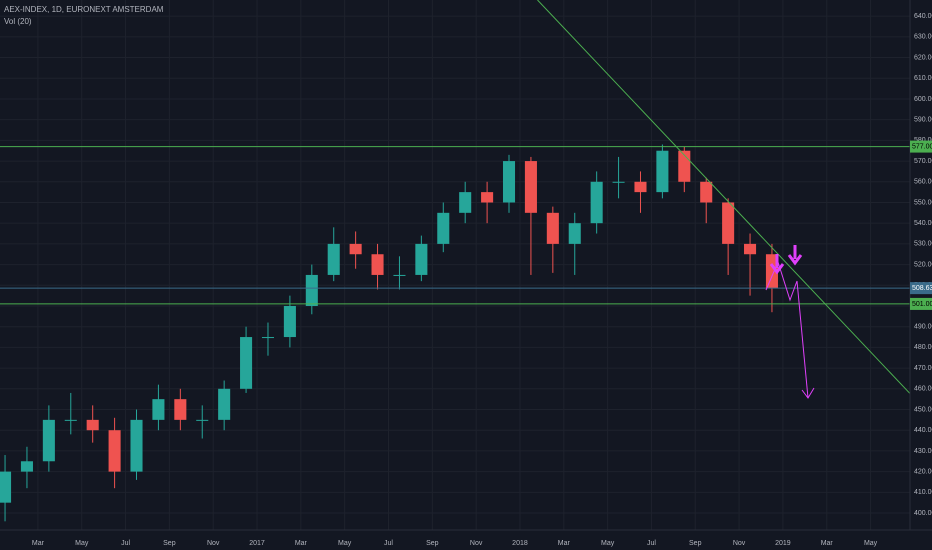 This screenshot has width=932, height=550. I want to click on y-tick-label: 420.00, so click(923, 471).